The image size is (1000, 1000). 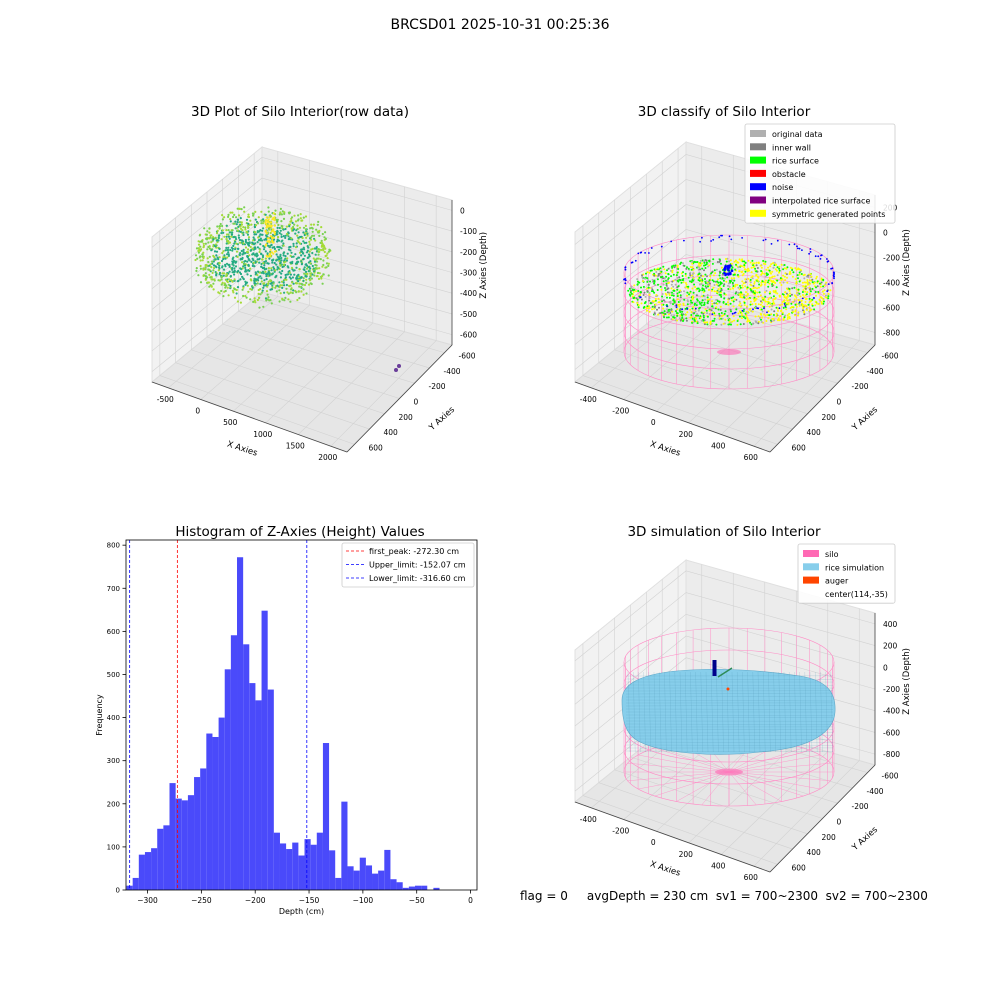 What do you see at coordinates (442, 419) in the screenshot?
I see `y-axis-label: Y Axies` at bounding box center [442, 419].